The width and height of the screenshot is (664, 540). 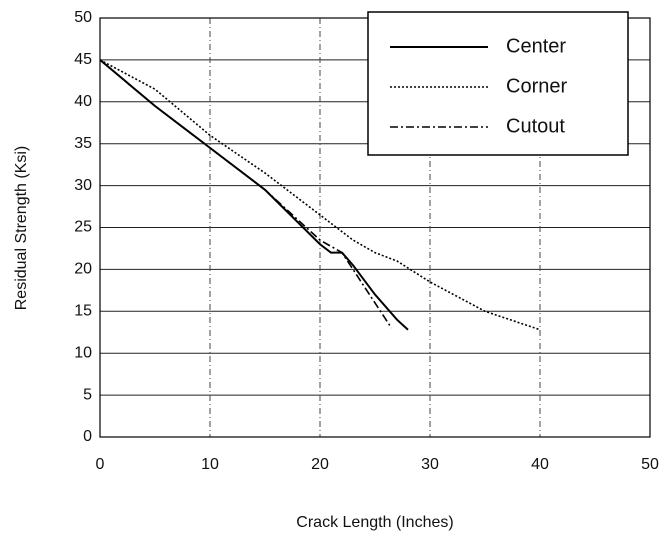 I want to click on y-axis-label: Residual Strength (Ksi), so click(x=21, y=228).